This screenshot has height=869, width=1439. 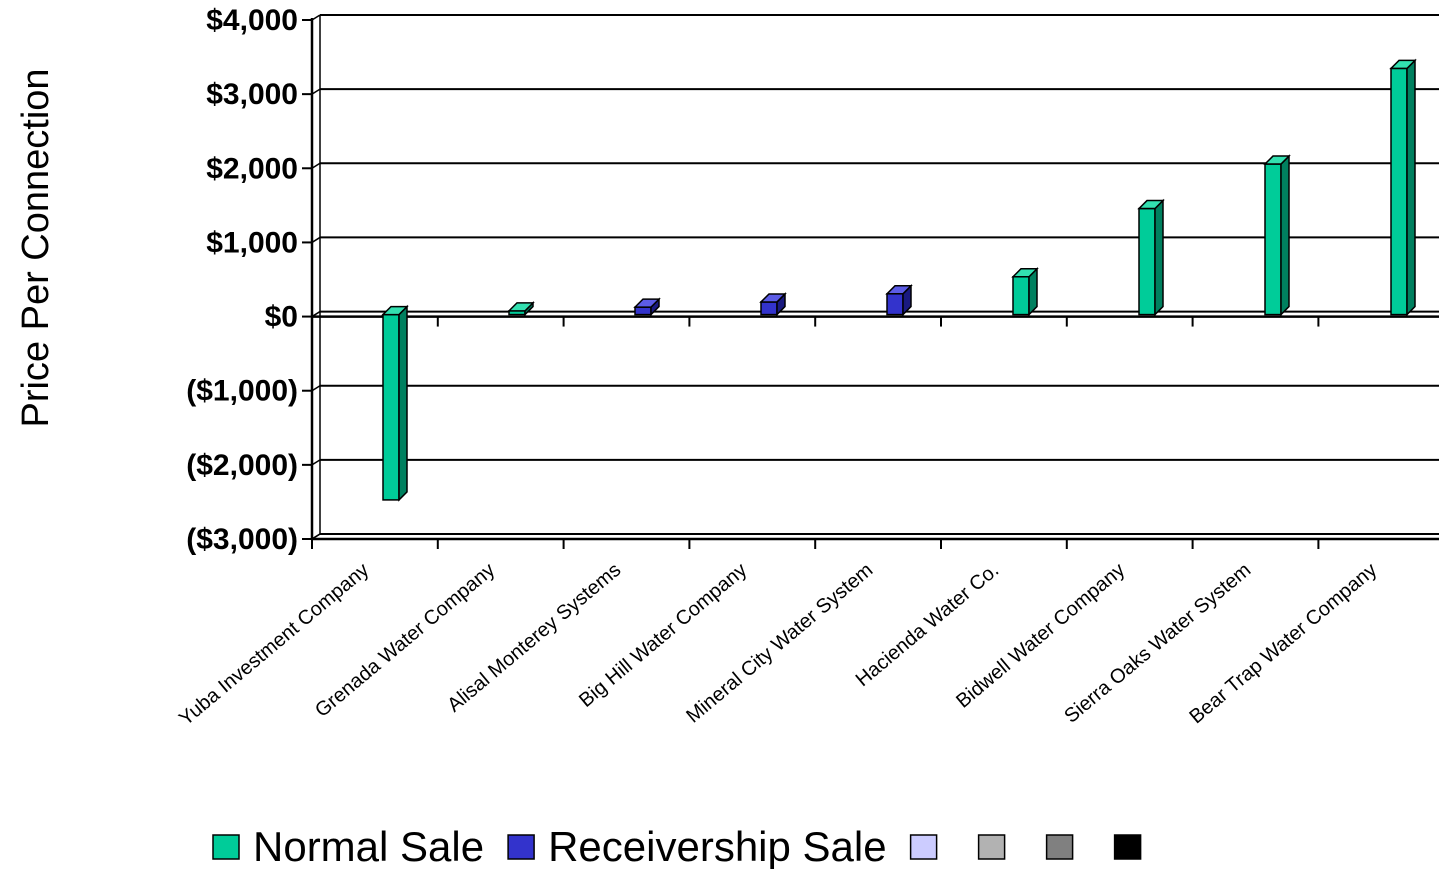 What do you see at coordinates (281, 317) in the screenshot?
I see `y-tick-label: $0` at bounding box center [281, 317].